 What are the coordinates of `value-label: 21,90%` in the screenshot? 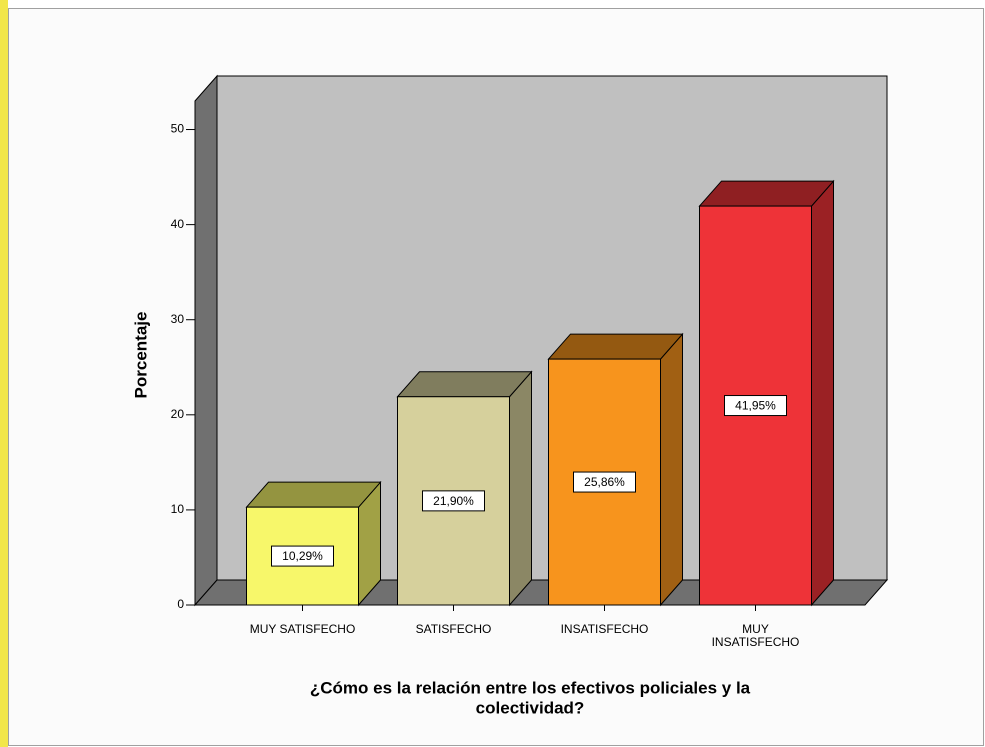 It's located at (453, 501).